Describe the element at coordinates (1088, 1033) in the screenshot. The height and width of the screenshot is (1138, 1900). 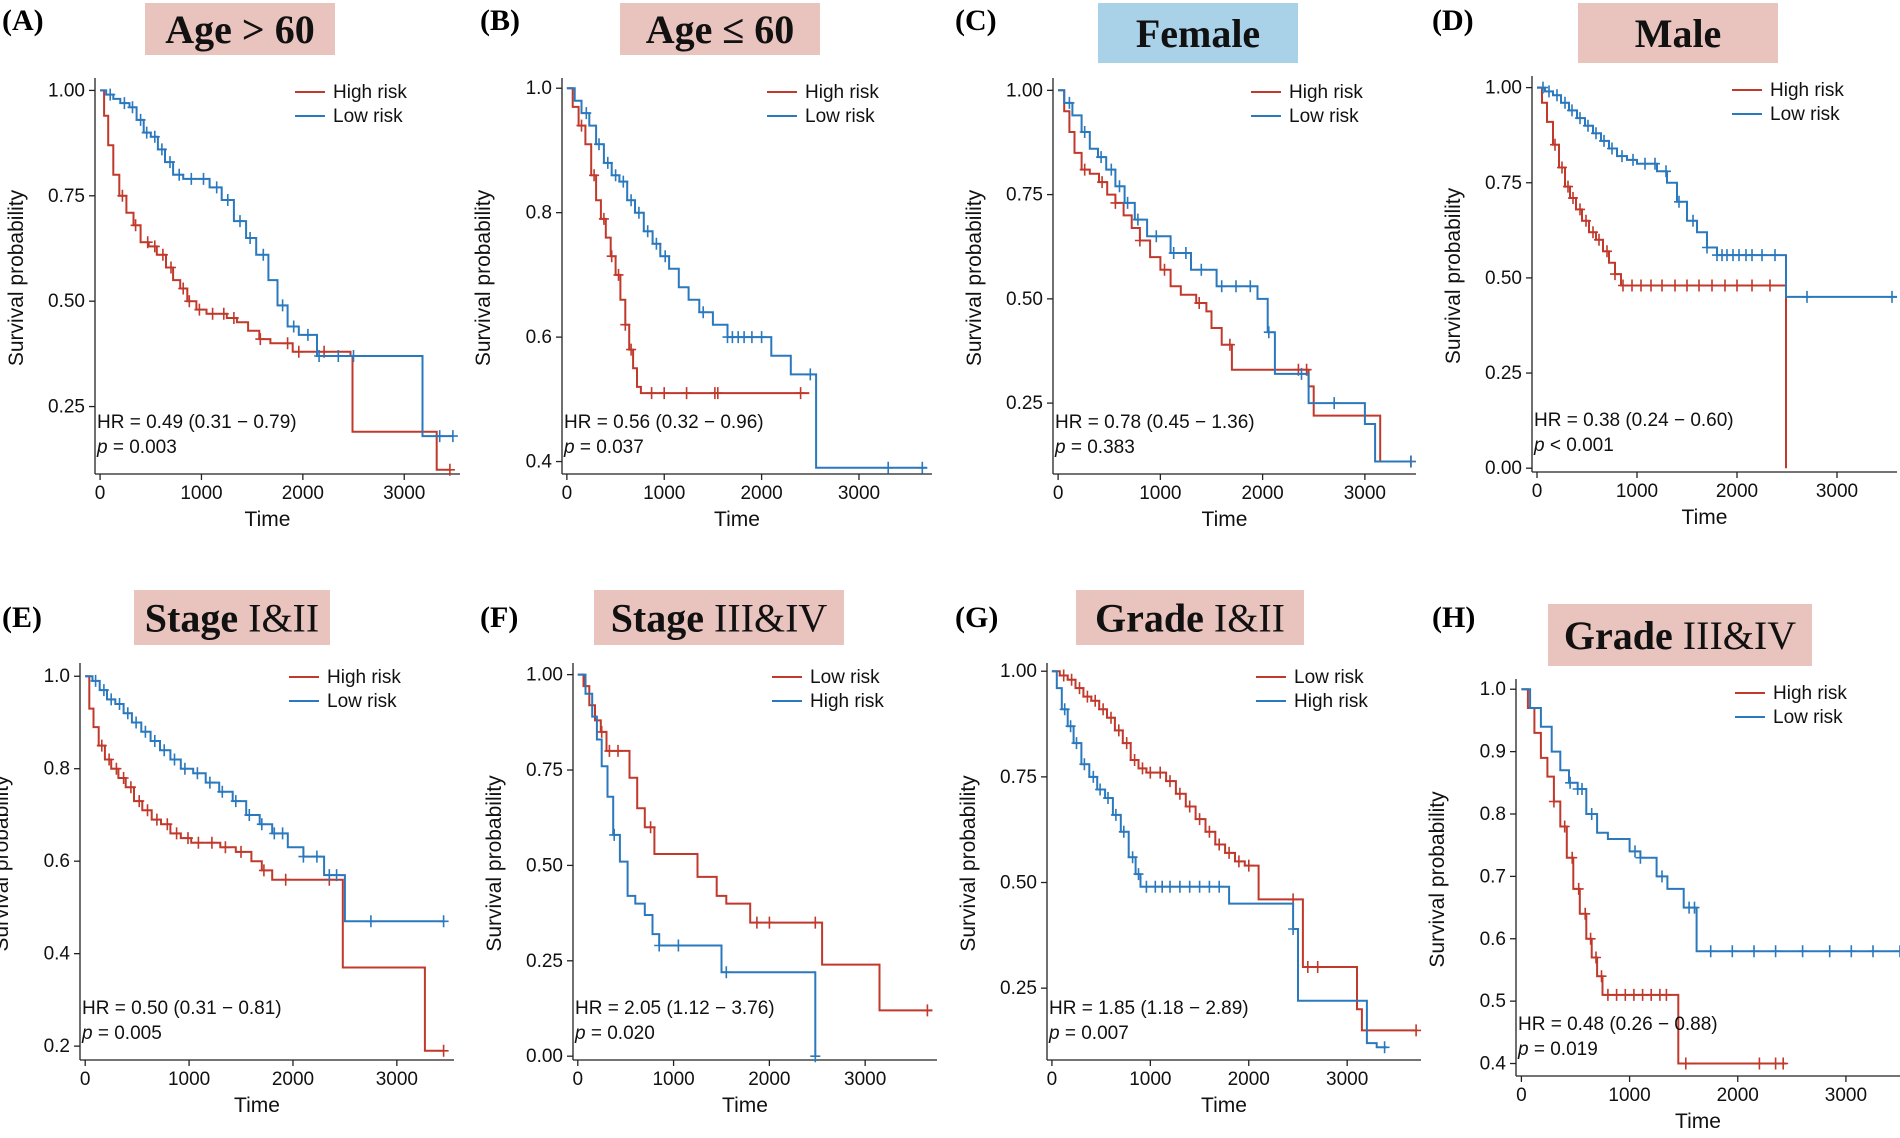
I see `p-value-text: p = 0.007` at that location.